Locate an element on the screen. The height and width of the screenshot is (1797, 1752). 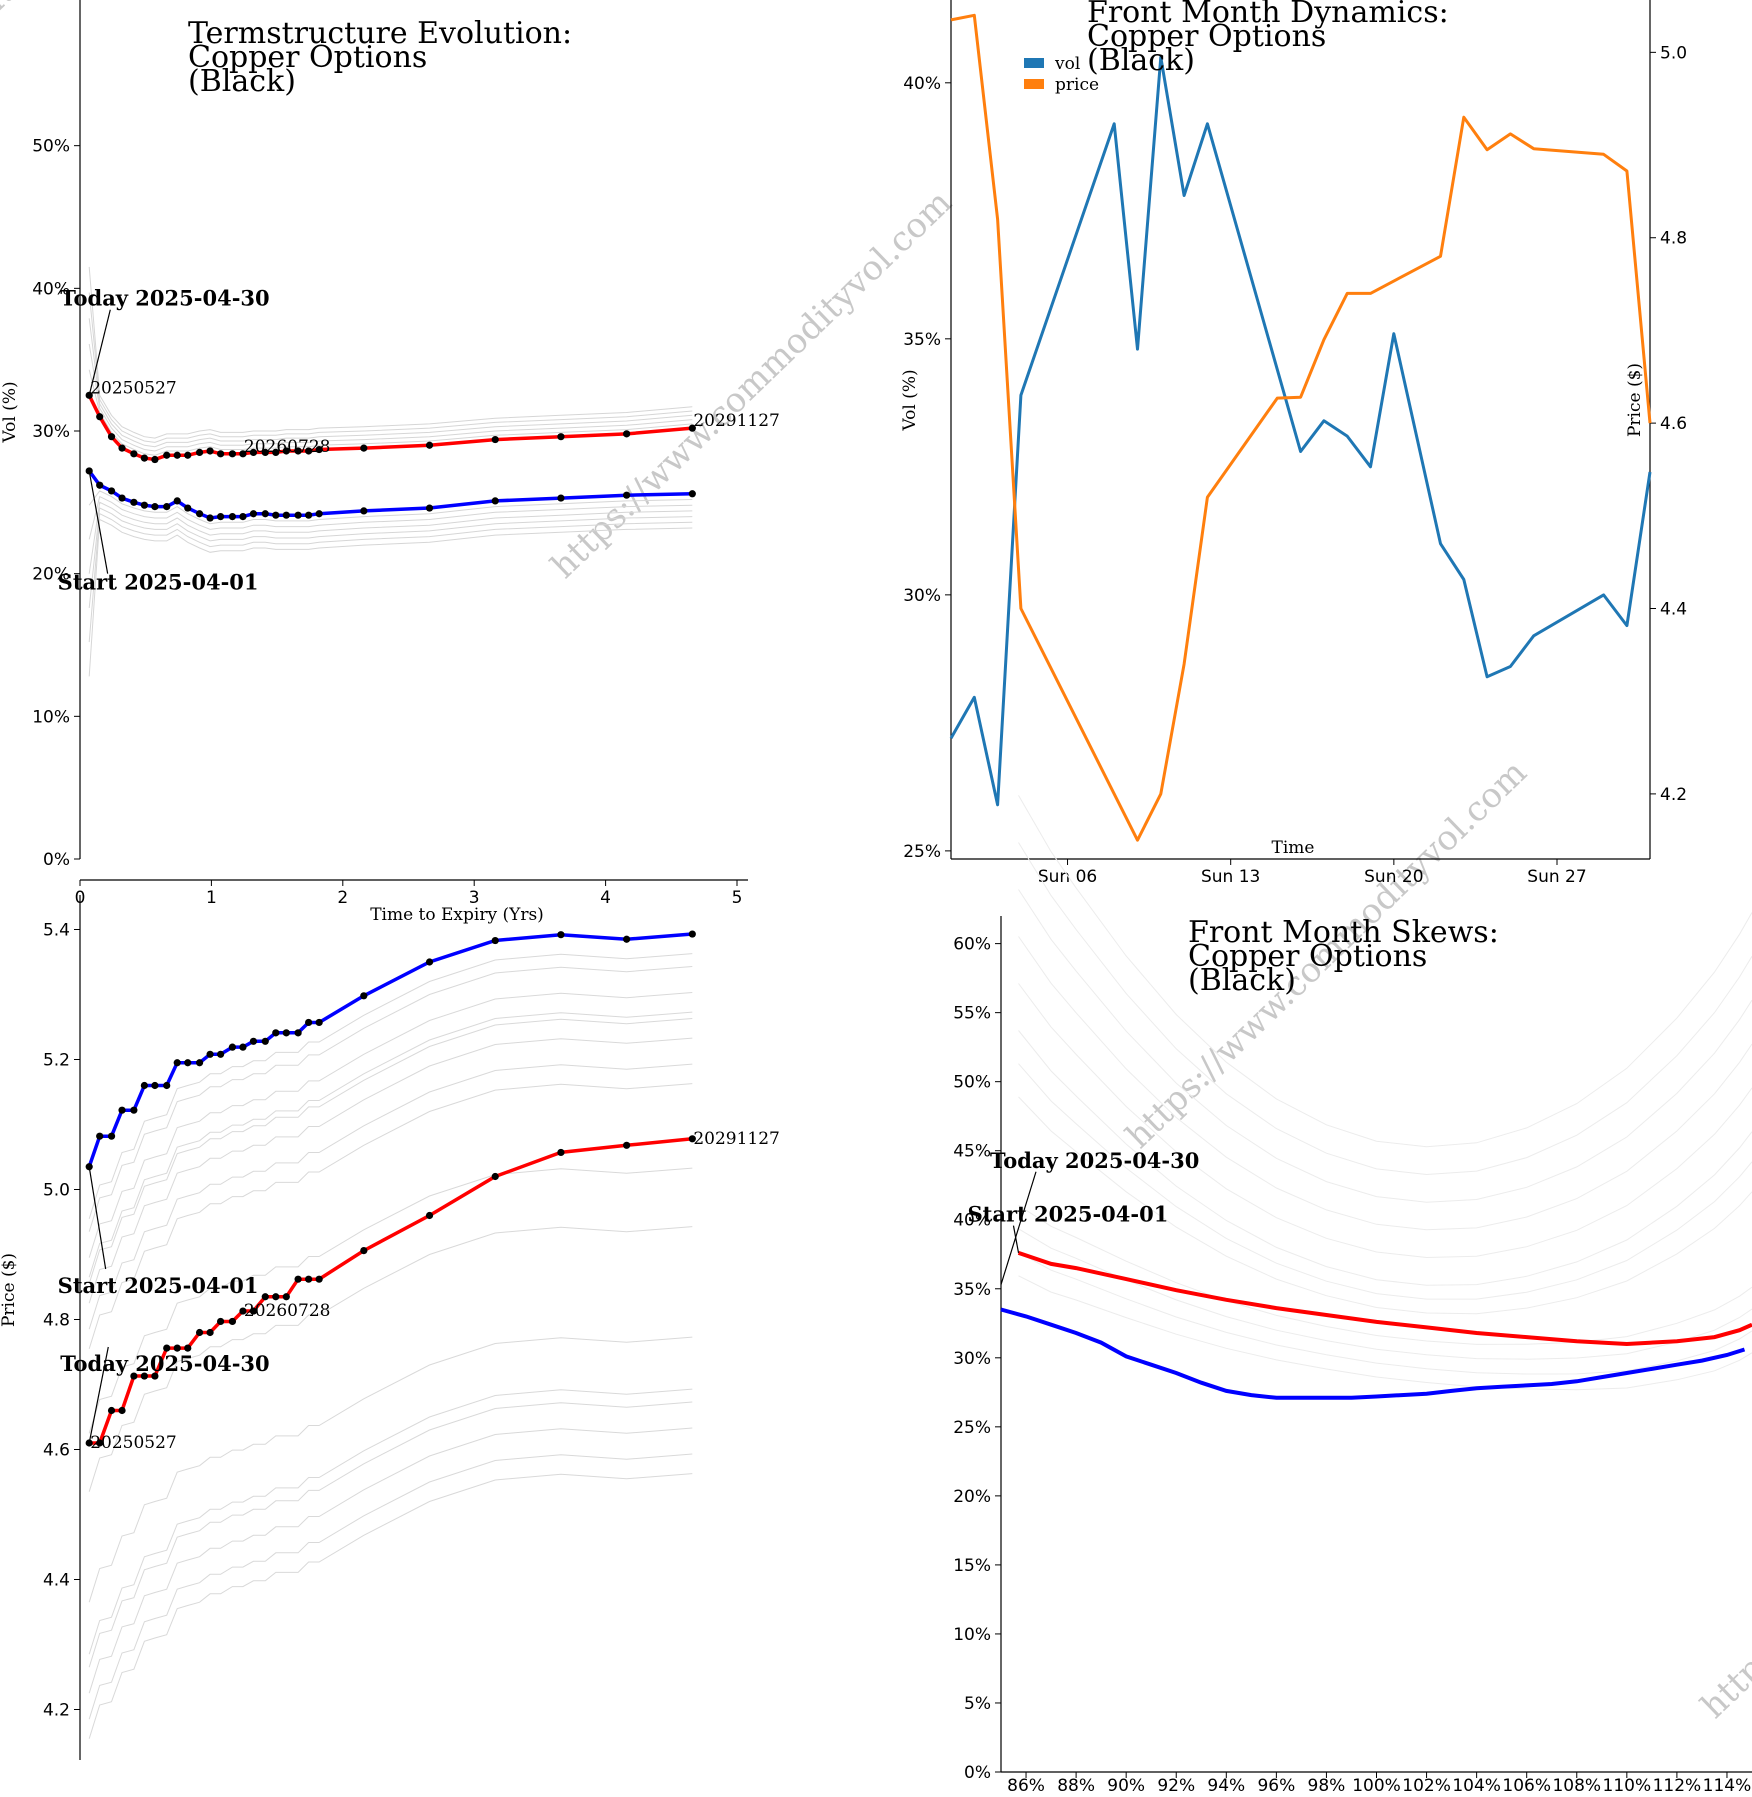
annotation-arrow is located at coordinates (1018, 1228).